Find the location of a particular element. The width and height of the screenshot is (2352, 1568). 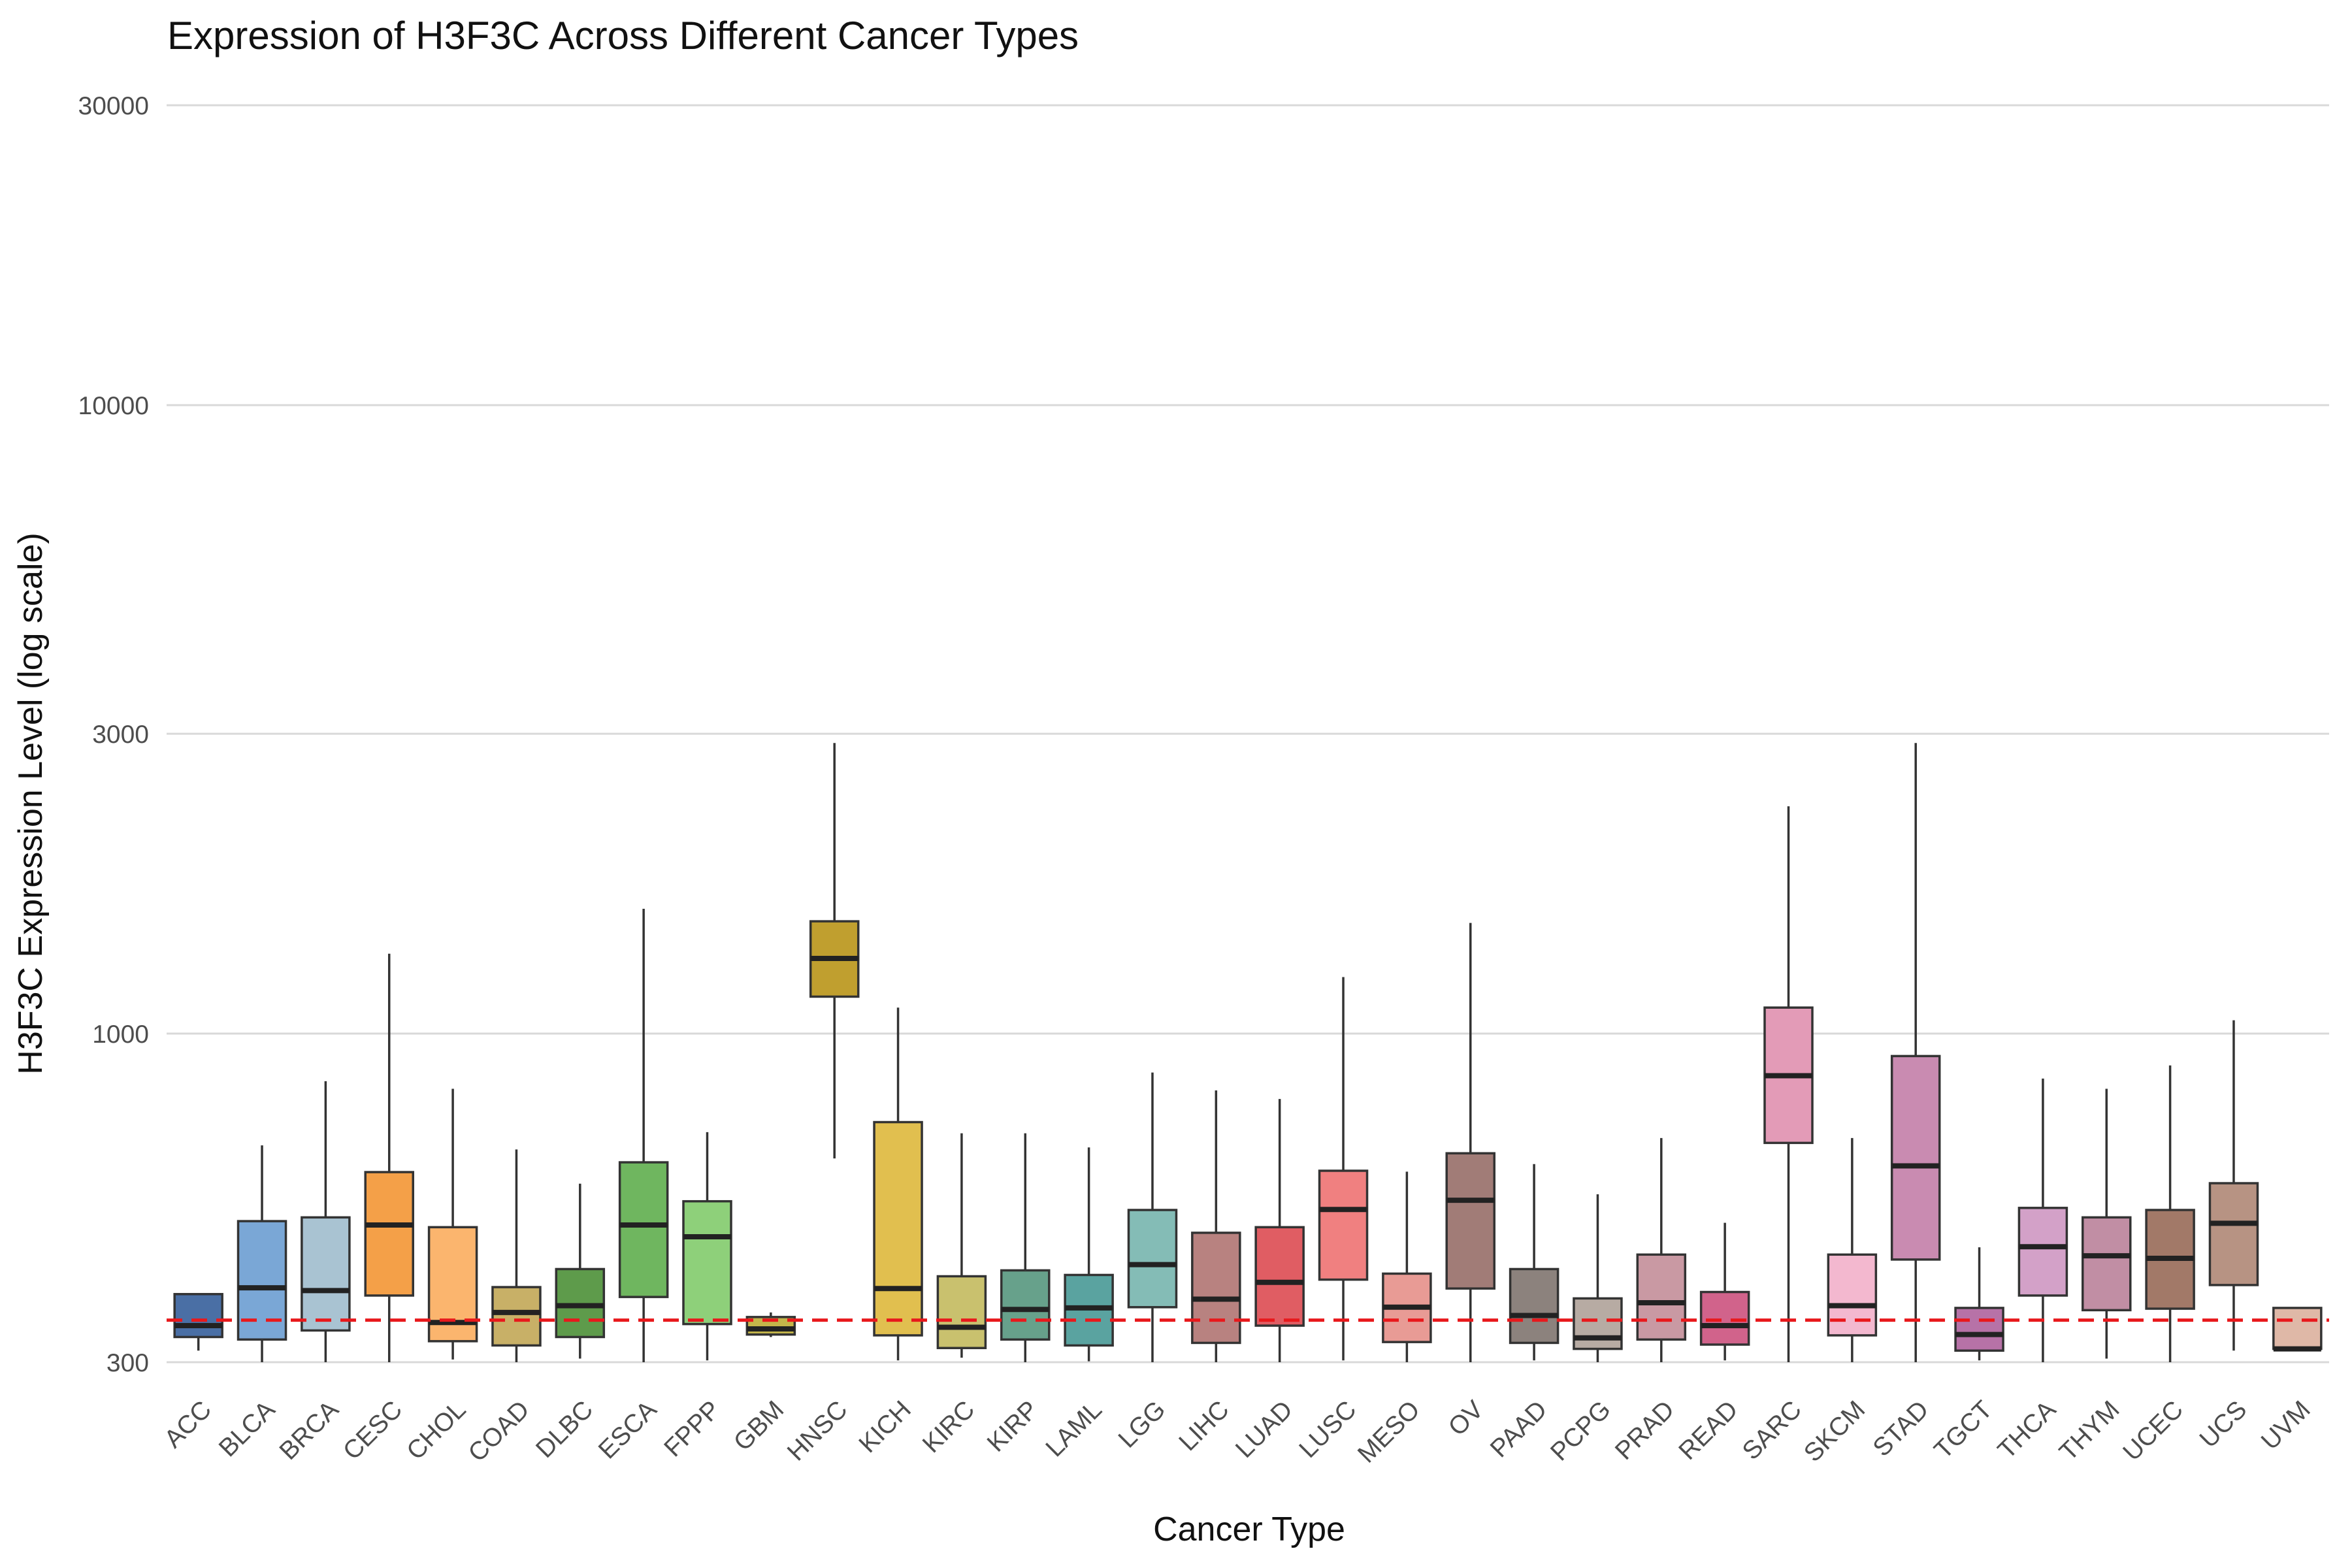

y-tick-label: 10000 is located at coordinates (113, 406).